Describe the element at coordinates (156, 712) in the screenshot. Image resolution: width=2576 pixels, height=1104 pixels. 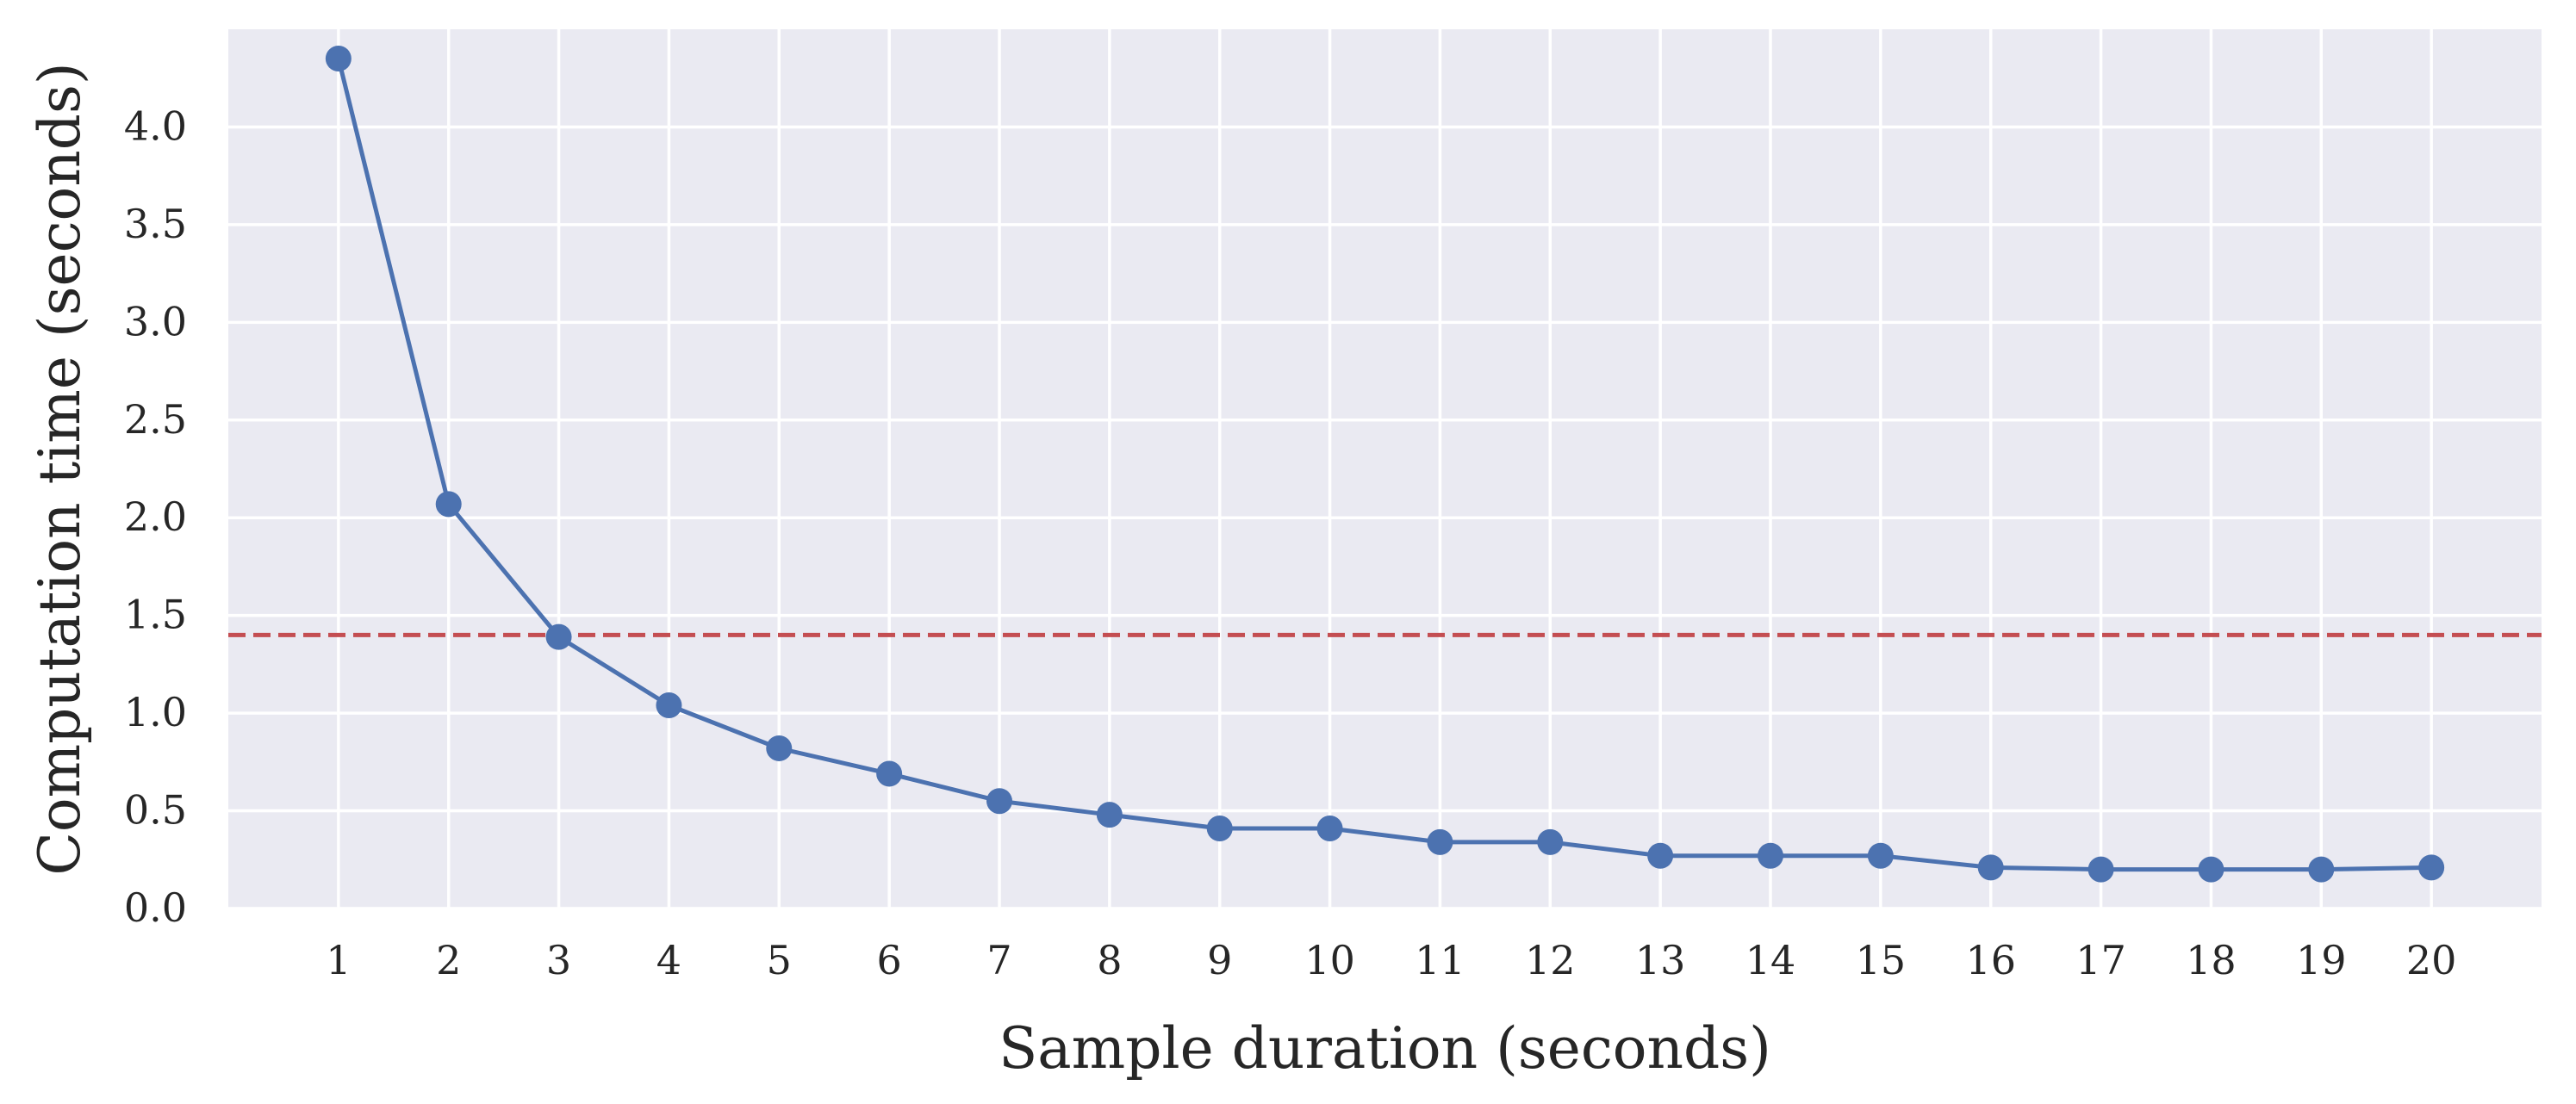
I see `y-tick-label: 1.0` at that location.